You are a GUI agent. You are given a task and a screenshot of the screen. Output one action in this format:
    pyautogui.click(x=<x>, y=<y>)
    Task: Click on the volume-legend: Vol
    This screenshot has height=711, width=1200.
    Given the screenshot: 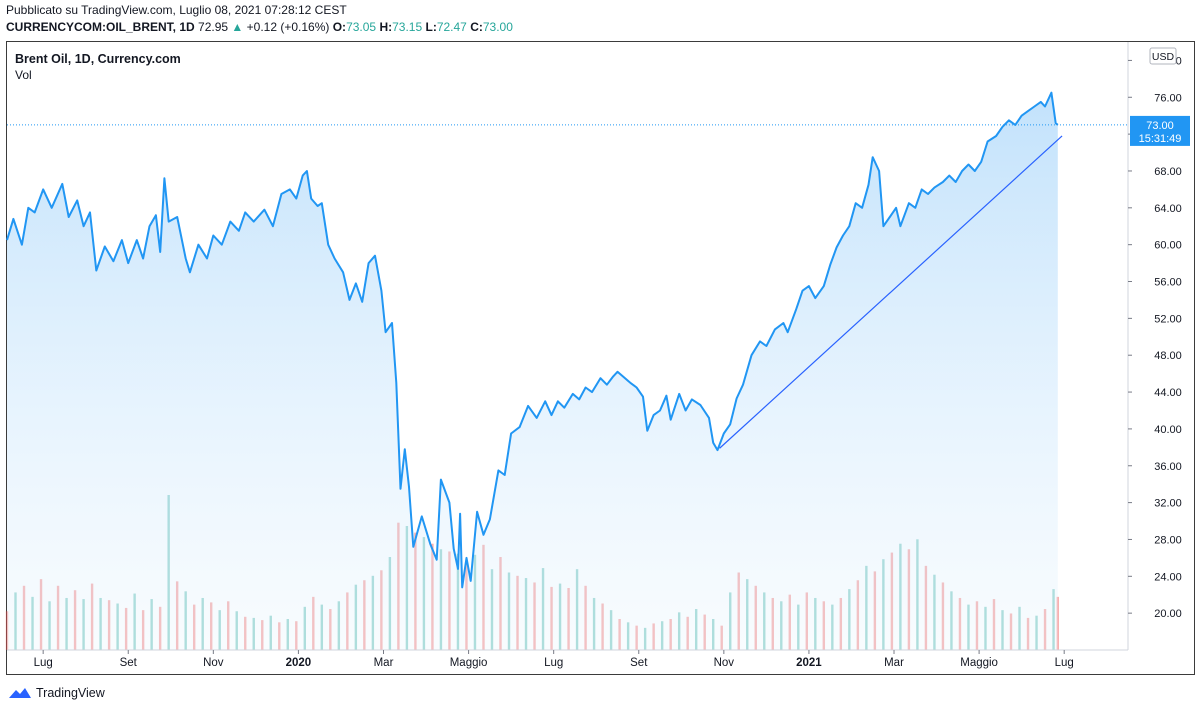 What is the action you would take?
    pyautogui.click(x=23, y=75)
    